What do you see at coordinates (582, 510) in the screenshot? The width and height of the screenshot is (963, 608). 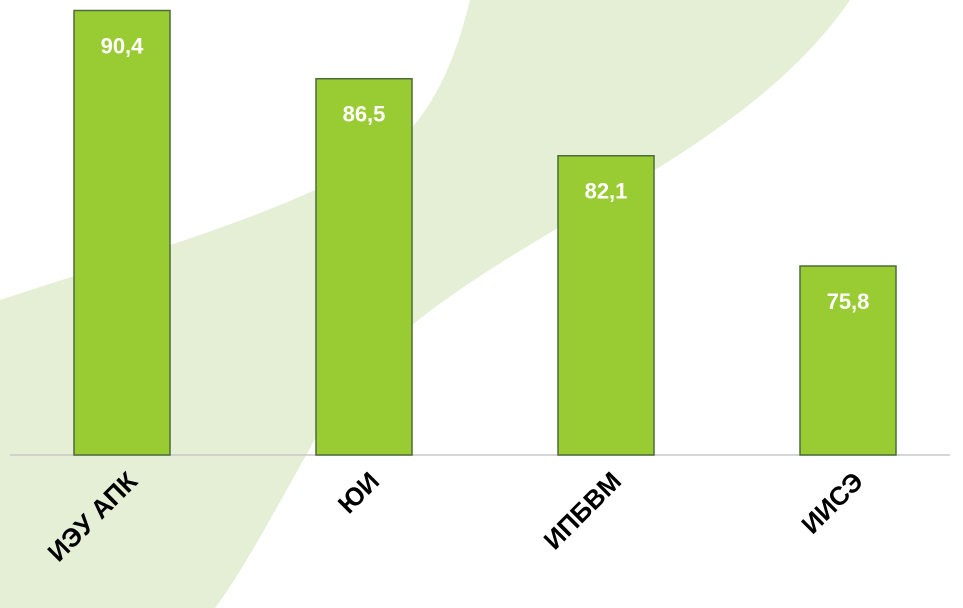 I see `x-tick-label: ИПБВМ` at bounding box center [582, 510].